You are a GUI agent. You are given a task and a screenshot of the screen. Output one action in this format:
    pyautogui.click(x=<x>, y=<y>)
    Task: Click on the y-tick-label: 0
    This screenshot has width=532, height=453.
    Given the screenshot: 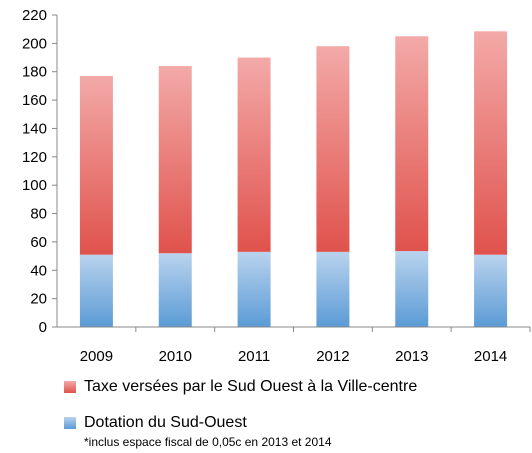 What is the action you would take?
    pyautogui.click(x=43, y=327)
    